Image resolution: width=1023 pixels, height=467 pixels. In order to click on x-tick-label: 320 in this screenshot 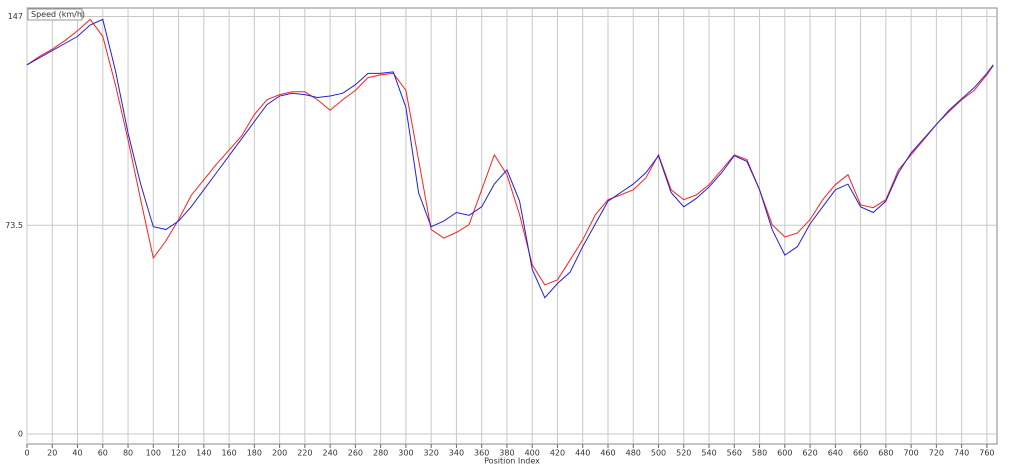, I will do `click(431, 453)`.